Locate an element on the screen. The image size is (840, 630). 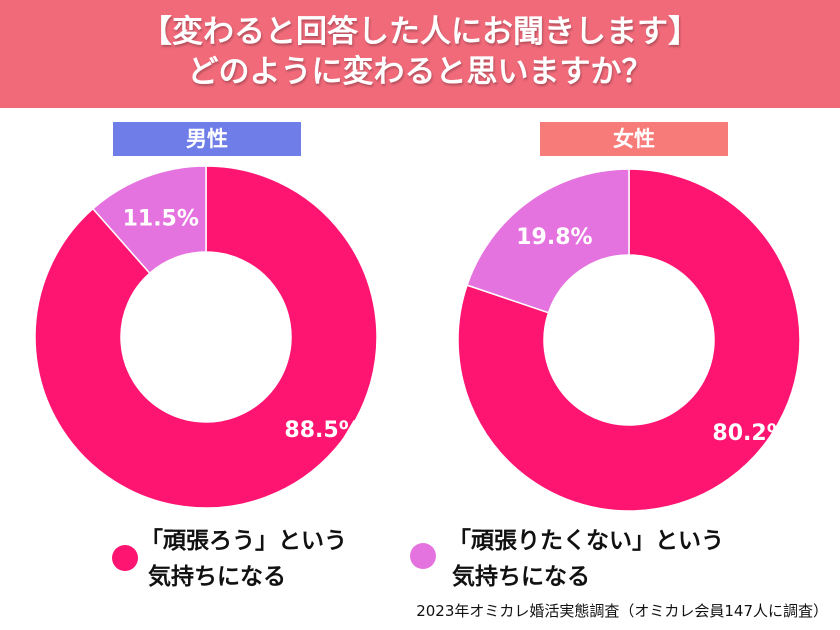
legend-label-ganbaritakunai: 「頑張りたくない」という 気持ちになる is located at coordinates (586, 559).